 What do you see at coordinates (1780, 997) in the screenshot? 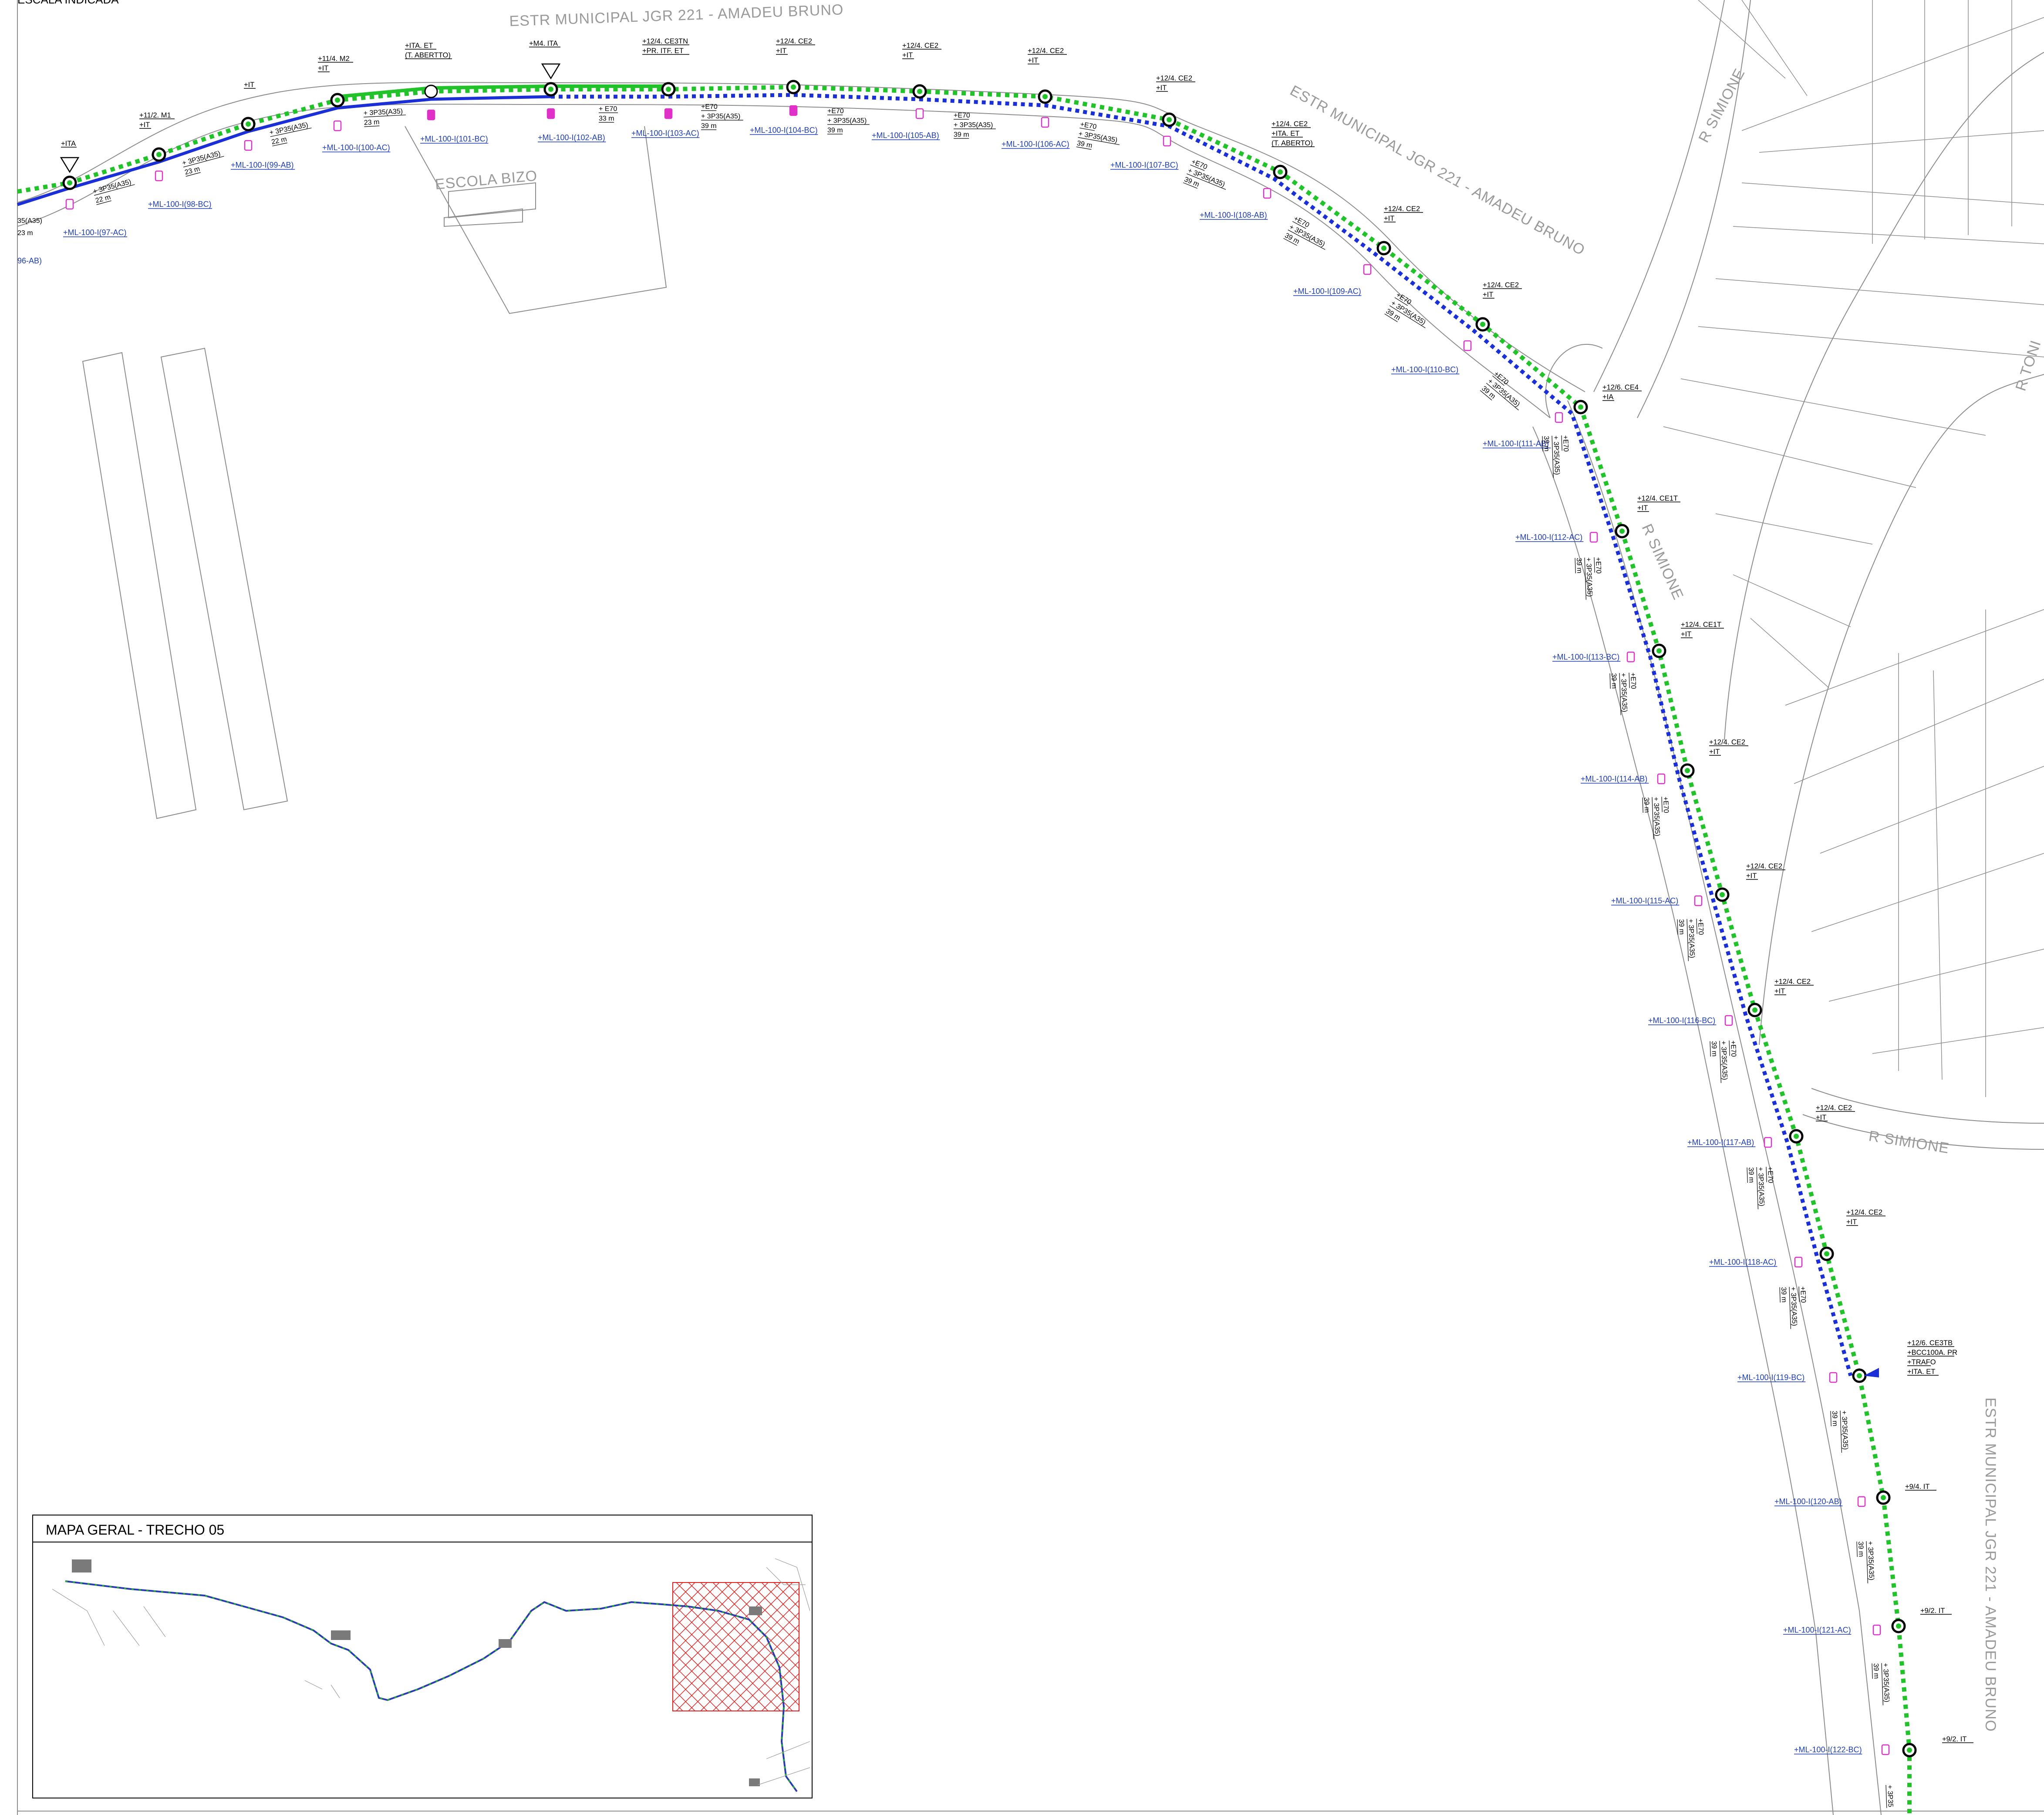
I see `pole-20: +12/4. CE2+IT` at bounding box center [1780, 997].